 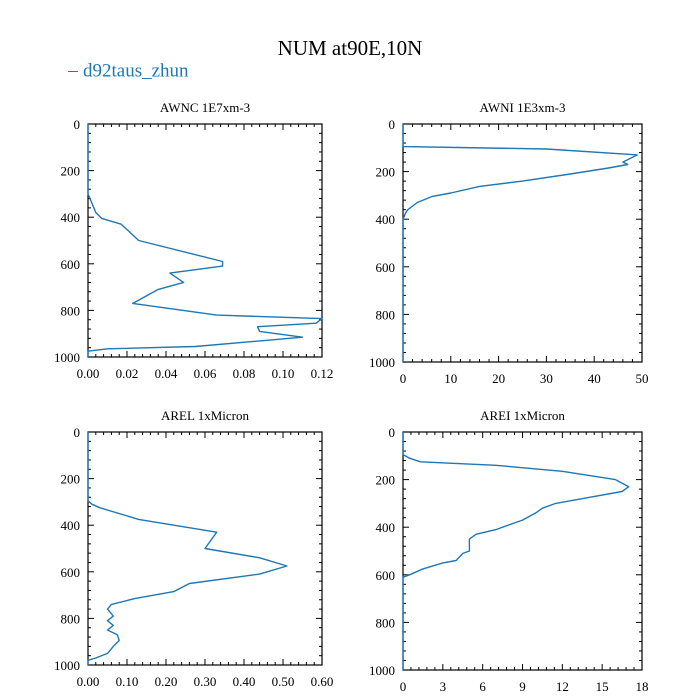 What do you see at coordinates (450, 378) in the screenshot?
I see `x-tick-label: 10` at bounding box center [450, 378].